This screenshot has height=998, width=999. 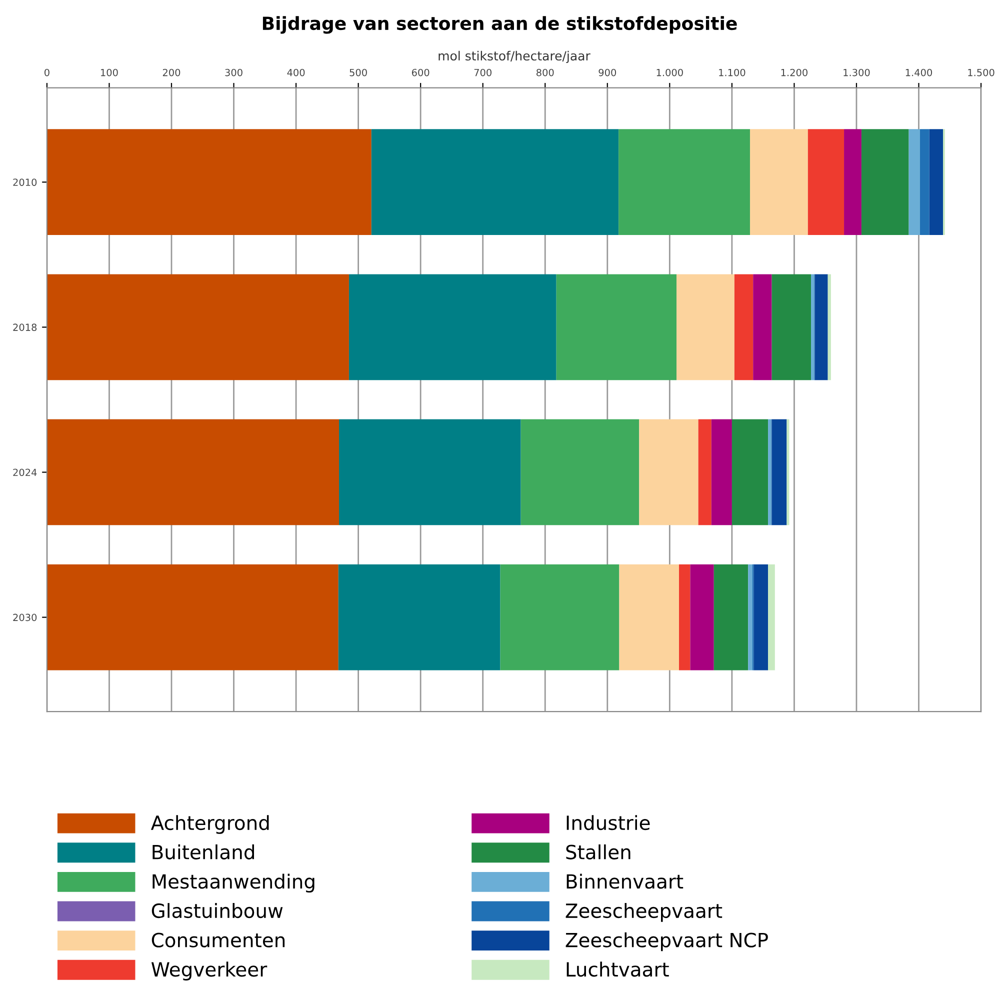 I want to click on x-tick-label: 1.200, so click(x=794, y=72).